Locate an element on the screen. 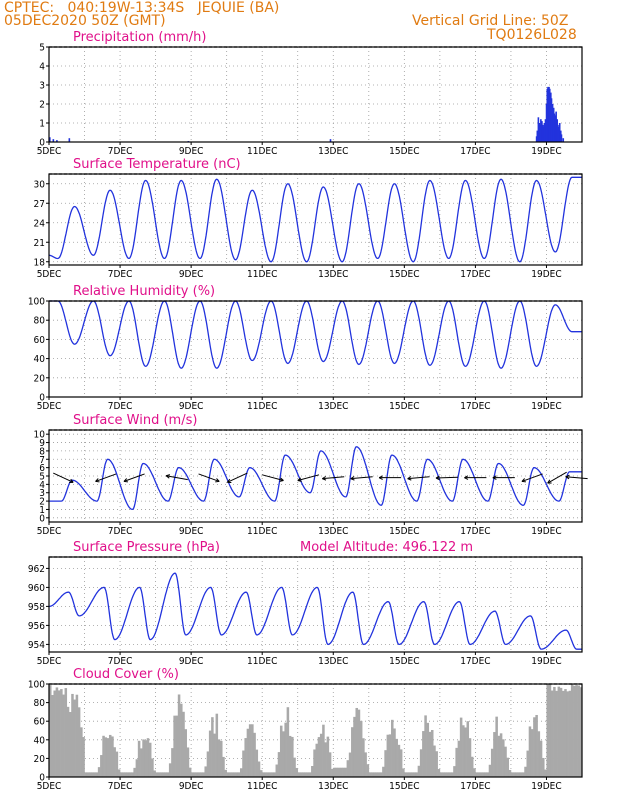  y-tick-label: 1 is located at coordinates (42, 510).